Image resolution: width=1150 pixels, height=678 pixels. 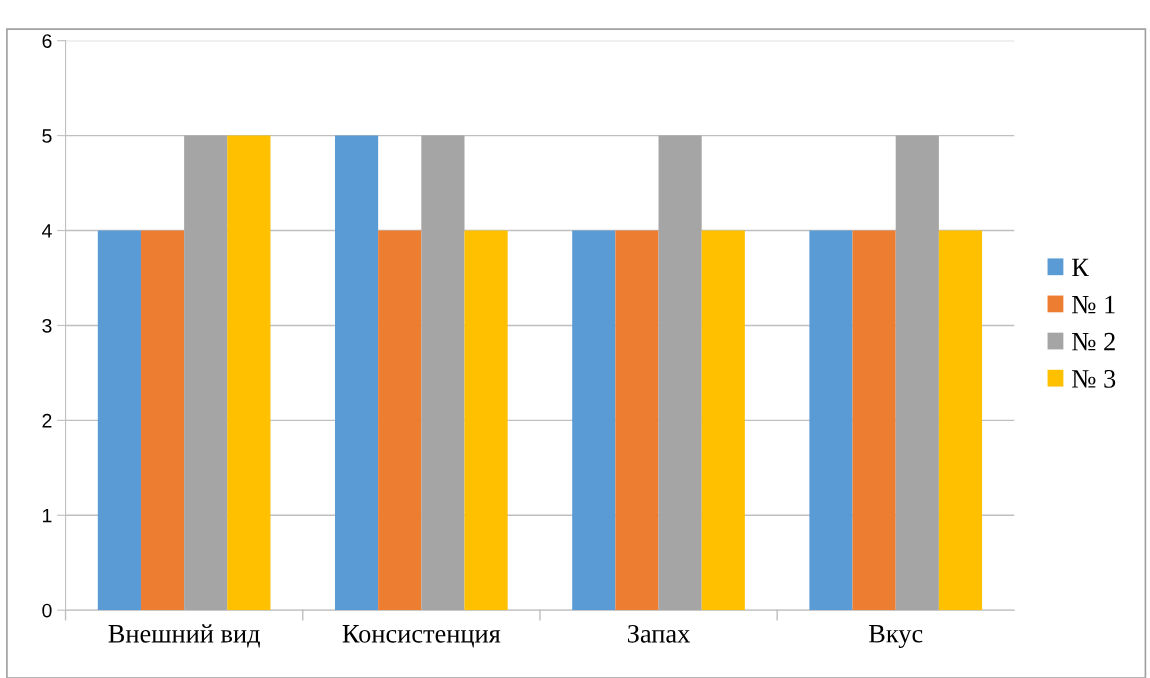 I want to click on y-tick-label: 0, so click(x=47, y=610).